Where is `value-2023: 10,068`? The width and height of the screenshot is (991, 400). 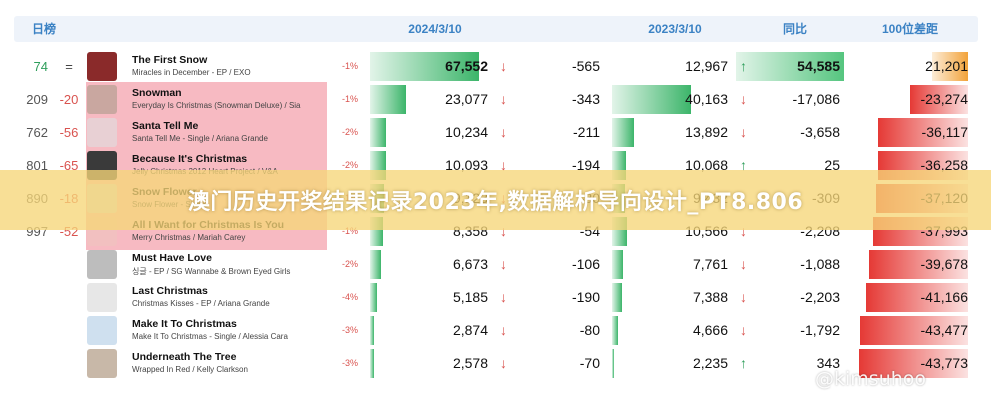 value-2023: 10,068 is located at coordinates (706, 165).